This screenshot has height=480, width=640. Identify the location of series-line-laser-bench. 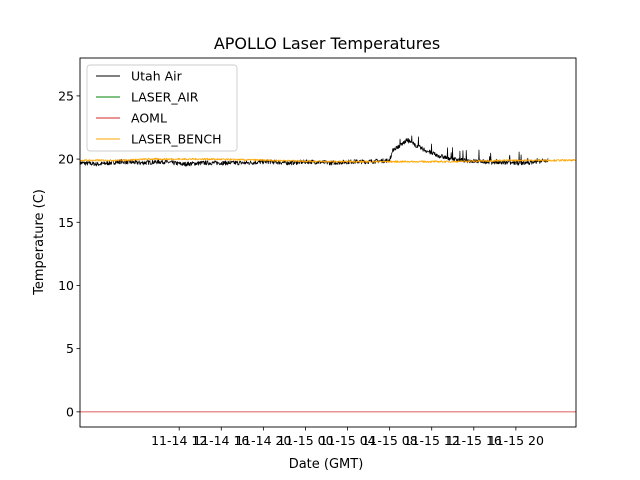
(328, 160).